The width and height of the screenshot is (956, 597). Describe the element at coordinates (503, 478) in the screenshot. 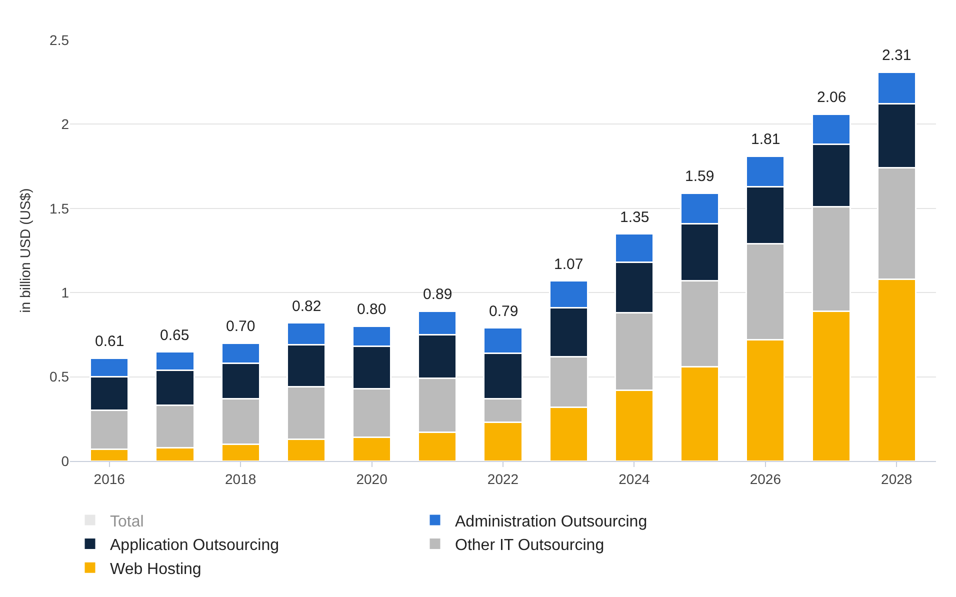

I see `x-tick-label: 2022` at that location.